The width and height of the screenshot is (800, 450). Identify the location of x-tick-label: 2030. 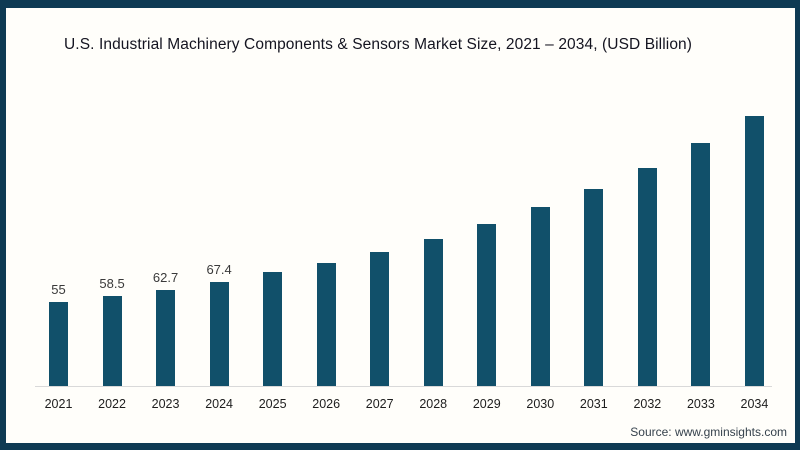
(540, 404).